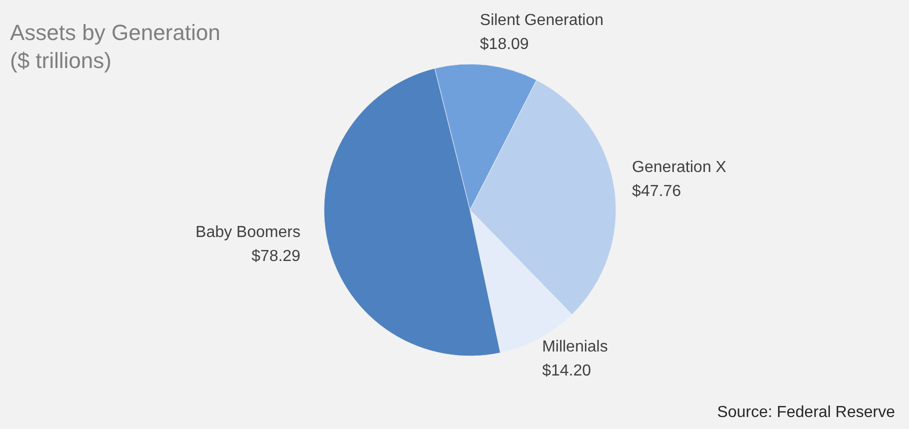 This screenshot has width=909, height=429. Describe the element at coordinates (504, 45) in the screenshot. I see `data-label: $18.09` at that location.